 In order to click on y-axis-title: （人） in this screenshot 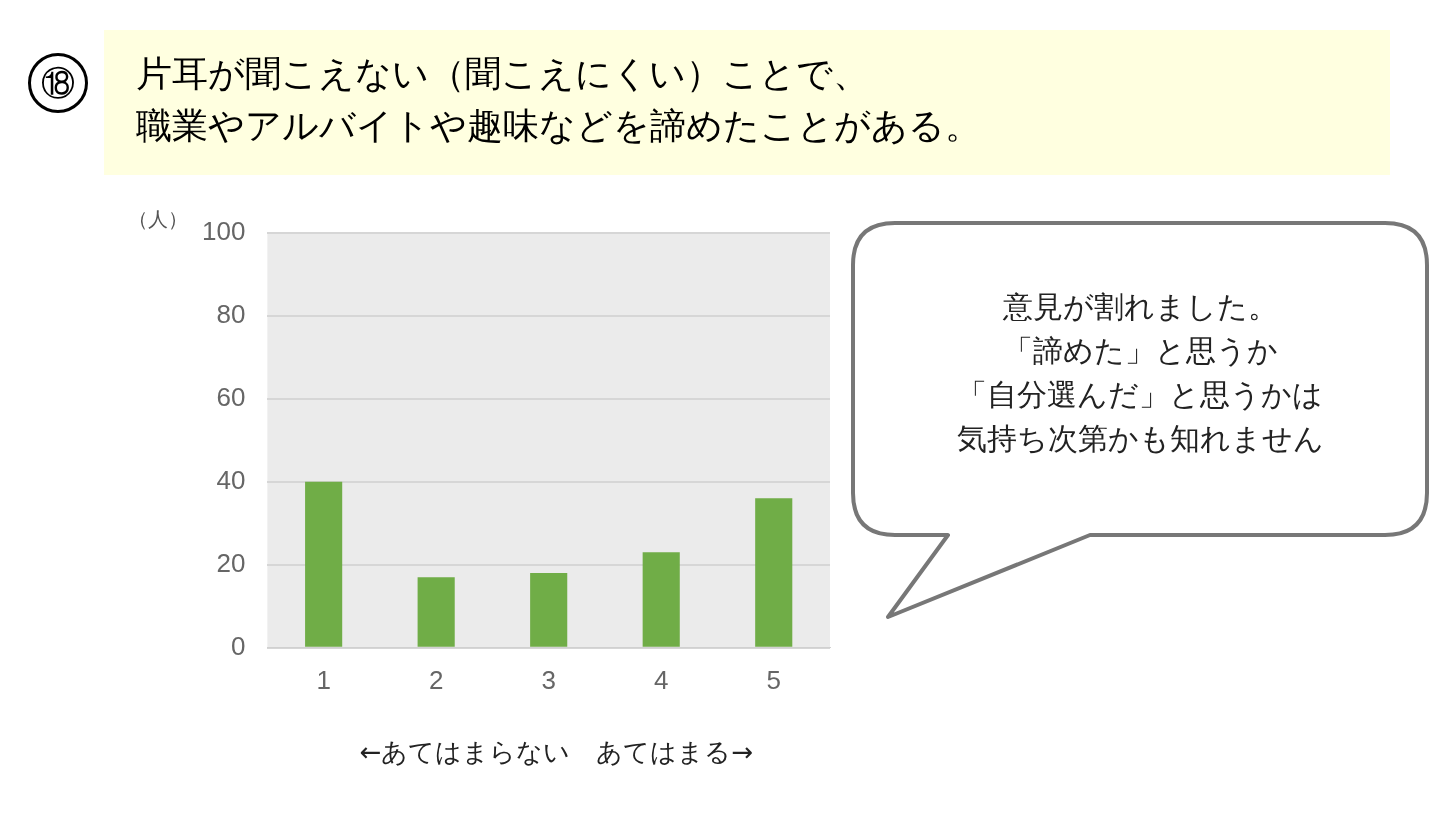, I will do `click(158, 219)`.